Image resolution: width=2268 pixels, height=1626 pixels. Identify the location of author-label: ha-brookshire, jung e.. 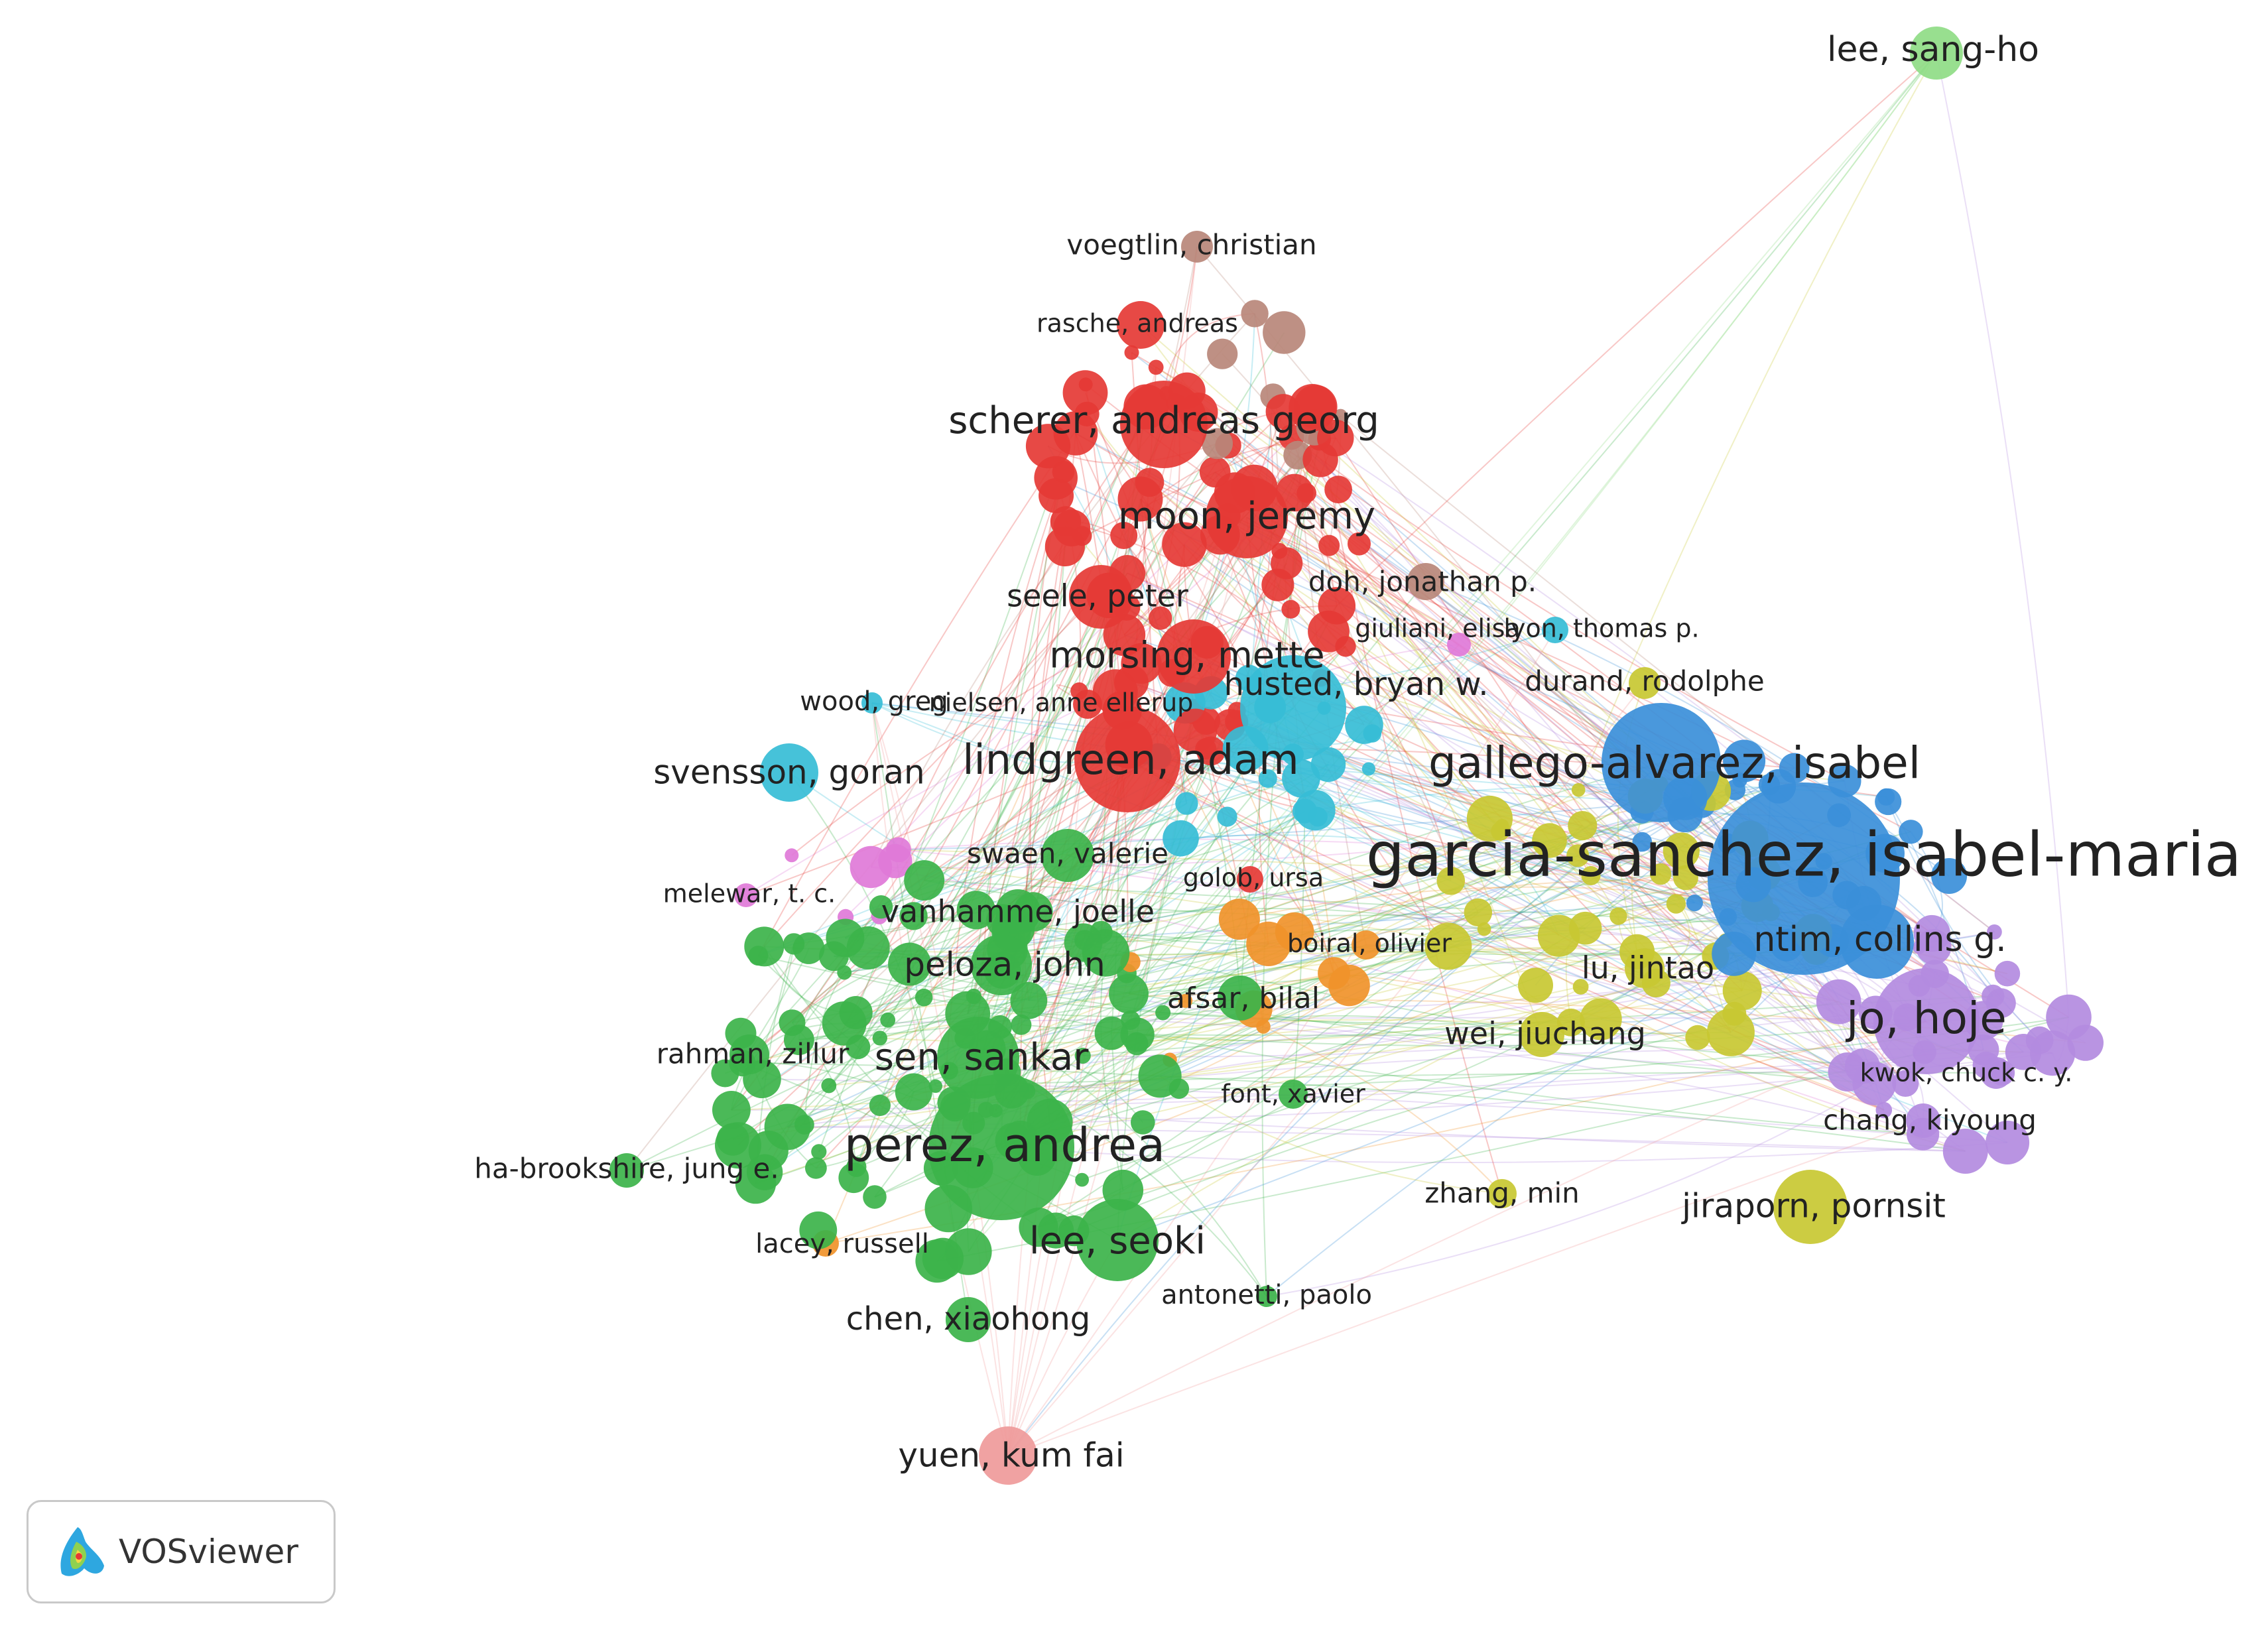
(626, 1169).